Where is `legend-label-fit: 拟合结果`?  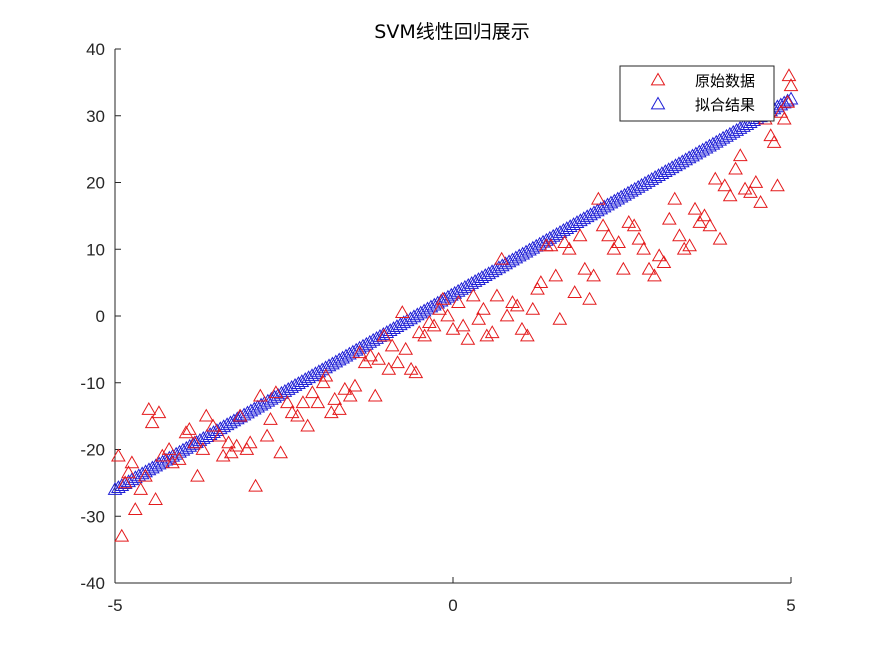
legend-label-fit: 拟合结果 is located at coordinates (725, 105).